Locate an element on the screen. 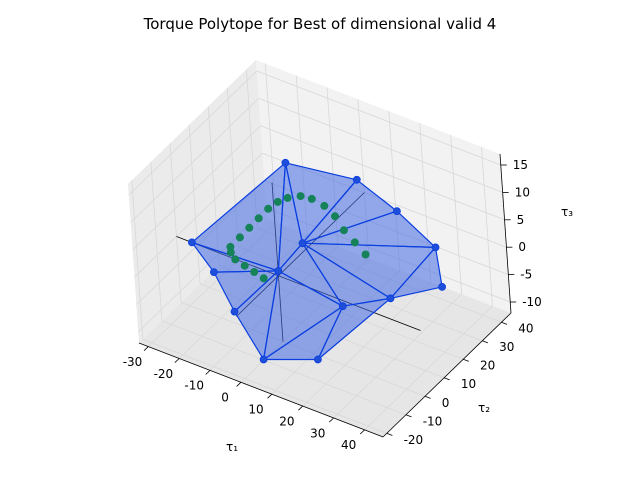  trajectory is located at coordinates (298, 237).